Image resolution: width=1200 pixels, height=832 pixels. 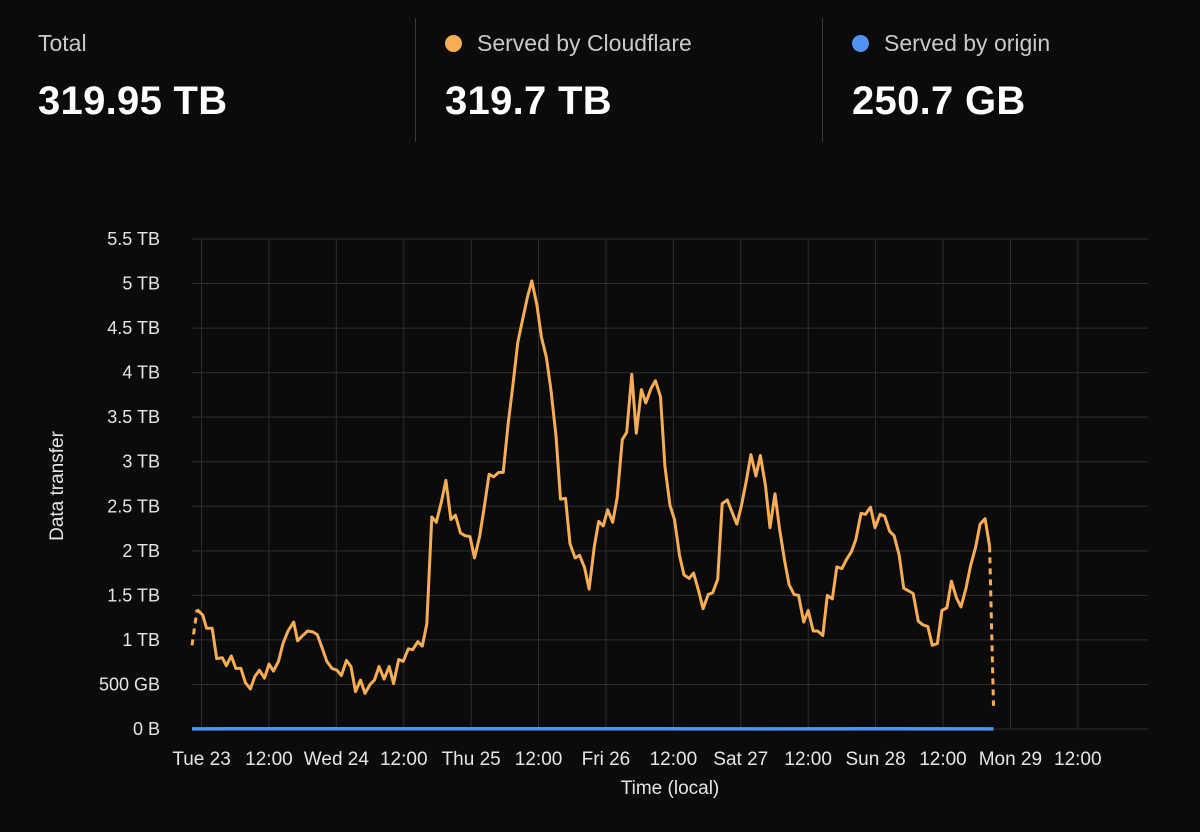 I want to click on stat-cloudflare-label: Served by Cloudflare, so click(x=584, y=43).